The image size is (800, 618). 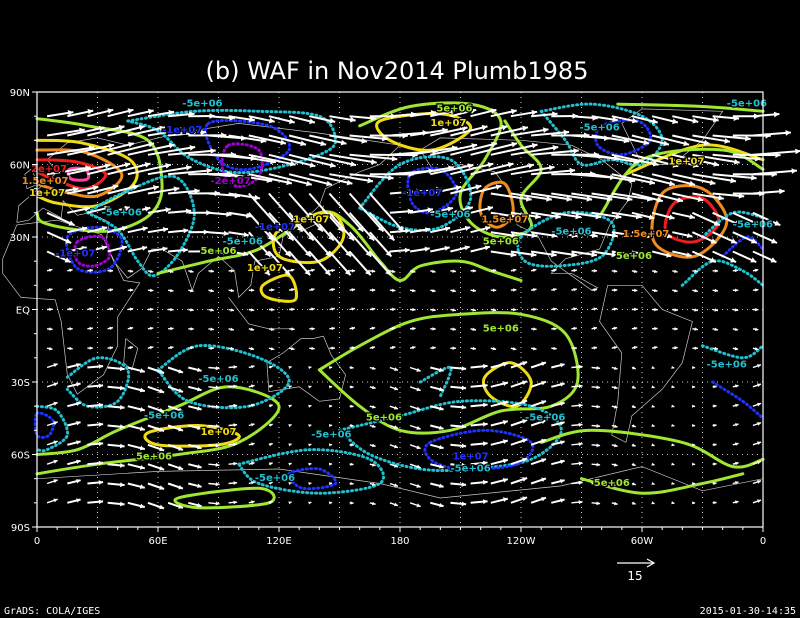 I want to click on contour-label: 2e+07, so click(x=49, y=169).